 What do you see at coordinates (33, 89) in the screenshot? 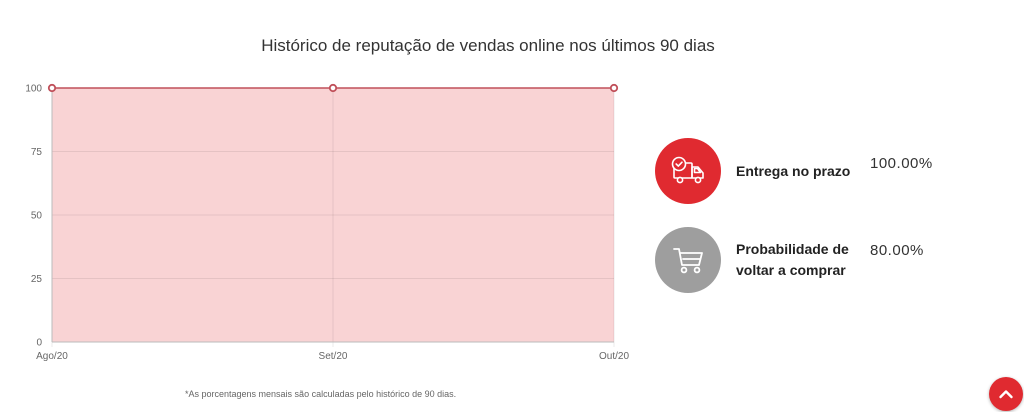
I see `y-tick-label: 100` at bounding box center [33, 89].